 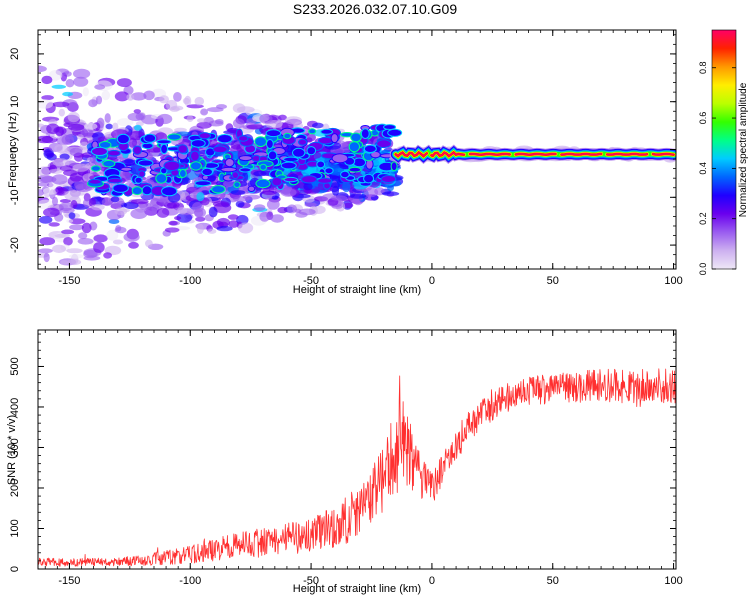 What do you see at coordinates (15, 102) in the screenshot?
I see `y-tick-label: 10` at bounding box center [15, 102].